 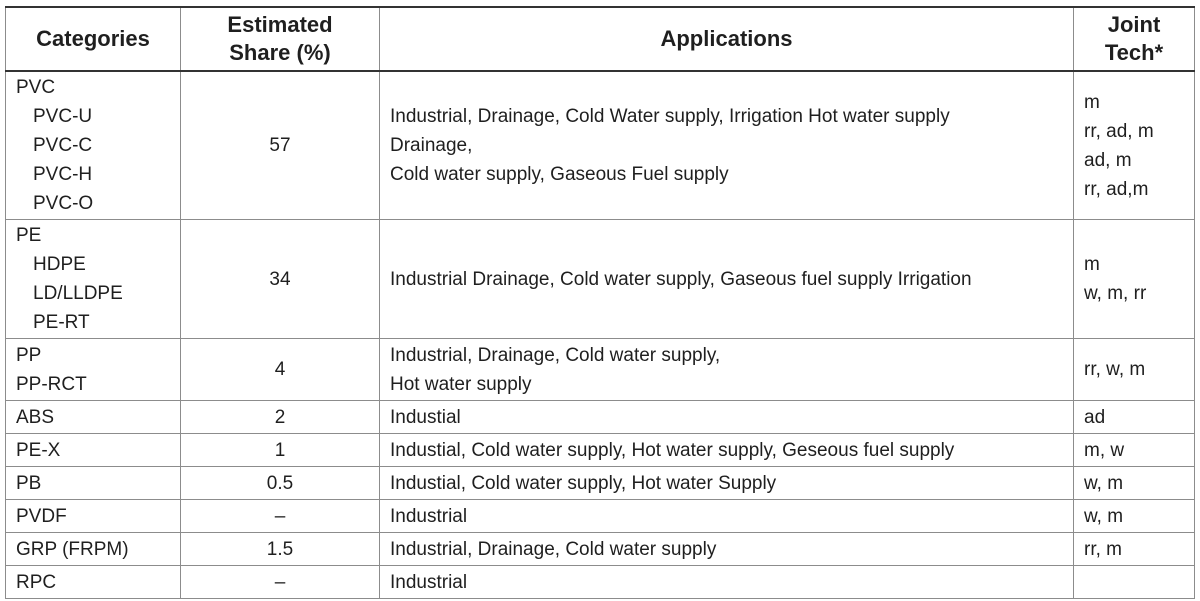 I want to click on joint-cell: rr, w, m, so click(x=1134, y=369).